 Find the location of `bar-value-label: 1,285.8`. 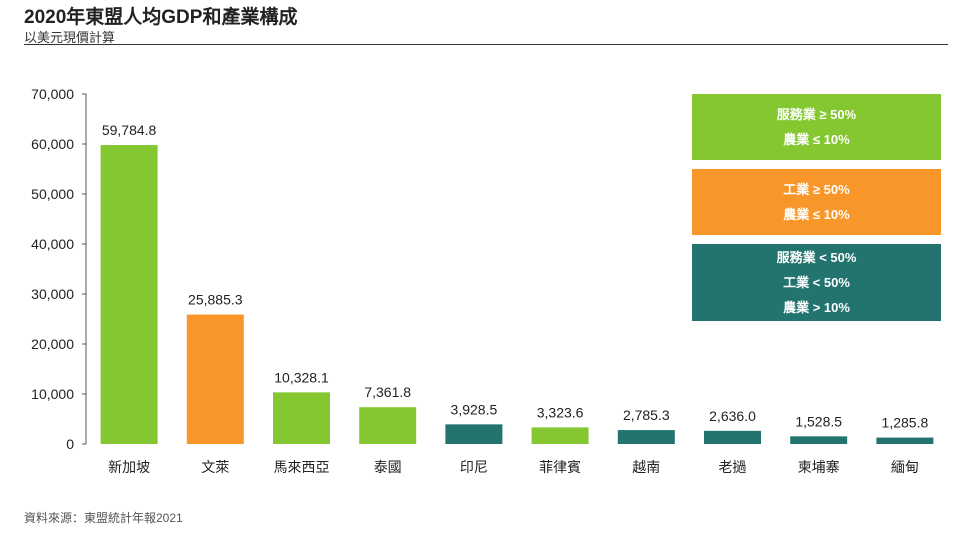

bar-value-label: 1,285.8 is located at coordinates (905, 423).